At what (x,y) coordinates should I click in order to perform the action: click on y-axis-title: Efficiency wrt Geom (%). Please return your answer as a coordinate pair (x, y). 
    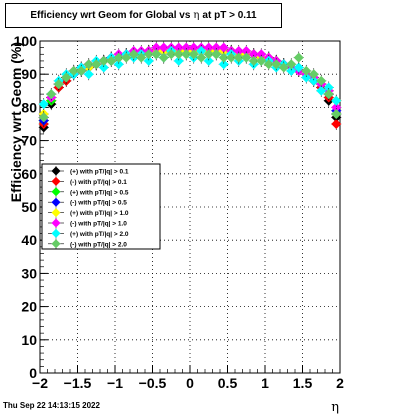
    Looking at the image, I should click on (16, 122).